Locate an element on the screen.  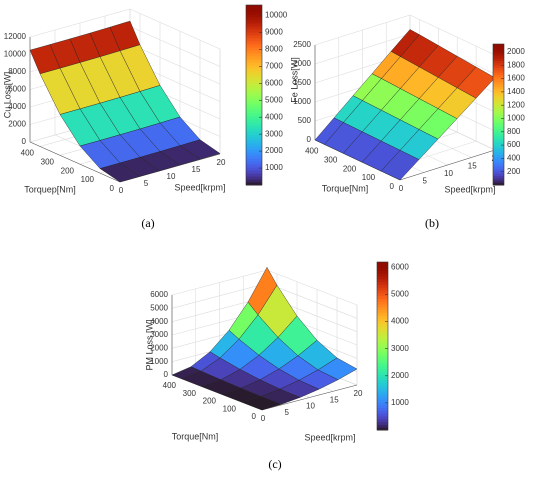
surface-cell is located at coordinates (261, 403).